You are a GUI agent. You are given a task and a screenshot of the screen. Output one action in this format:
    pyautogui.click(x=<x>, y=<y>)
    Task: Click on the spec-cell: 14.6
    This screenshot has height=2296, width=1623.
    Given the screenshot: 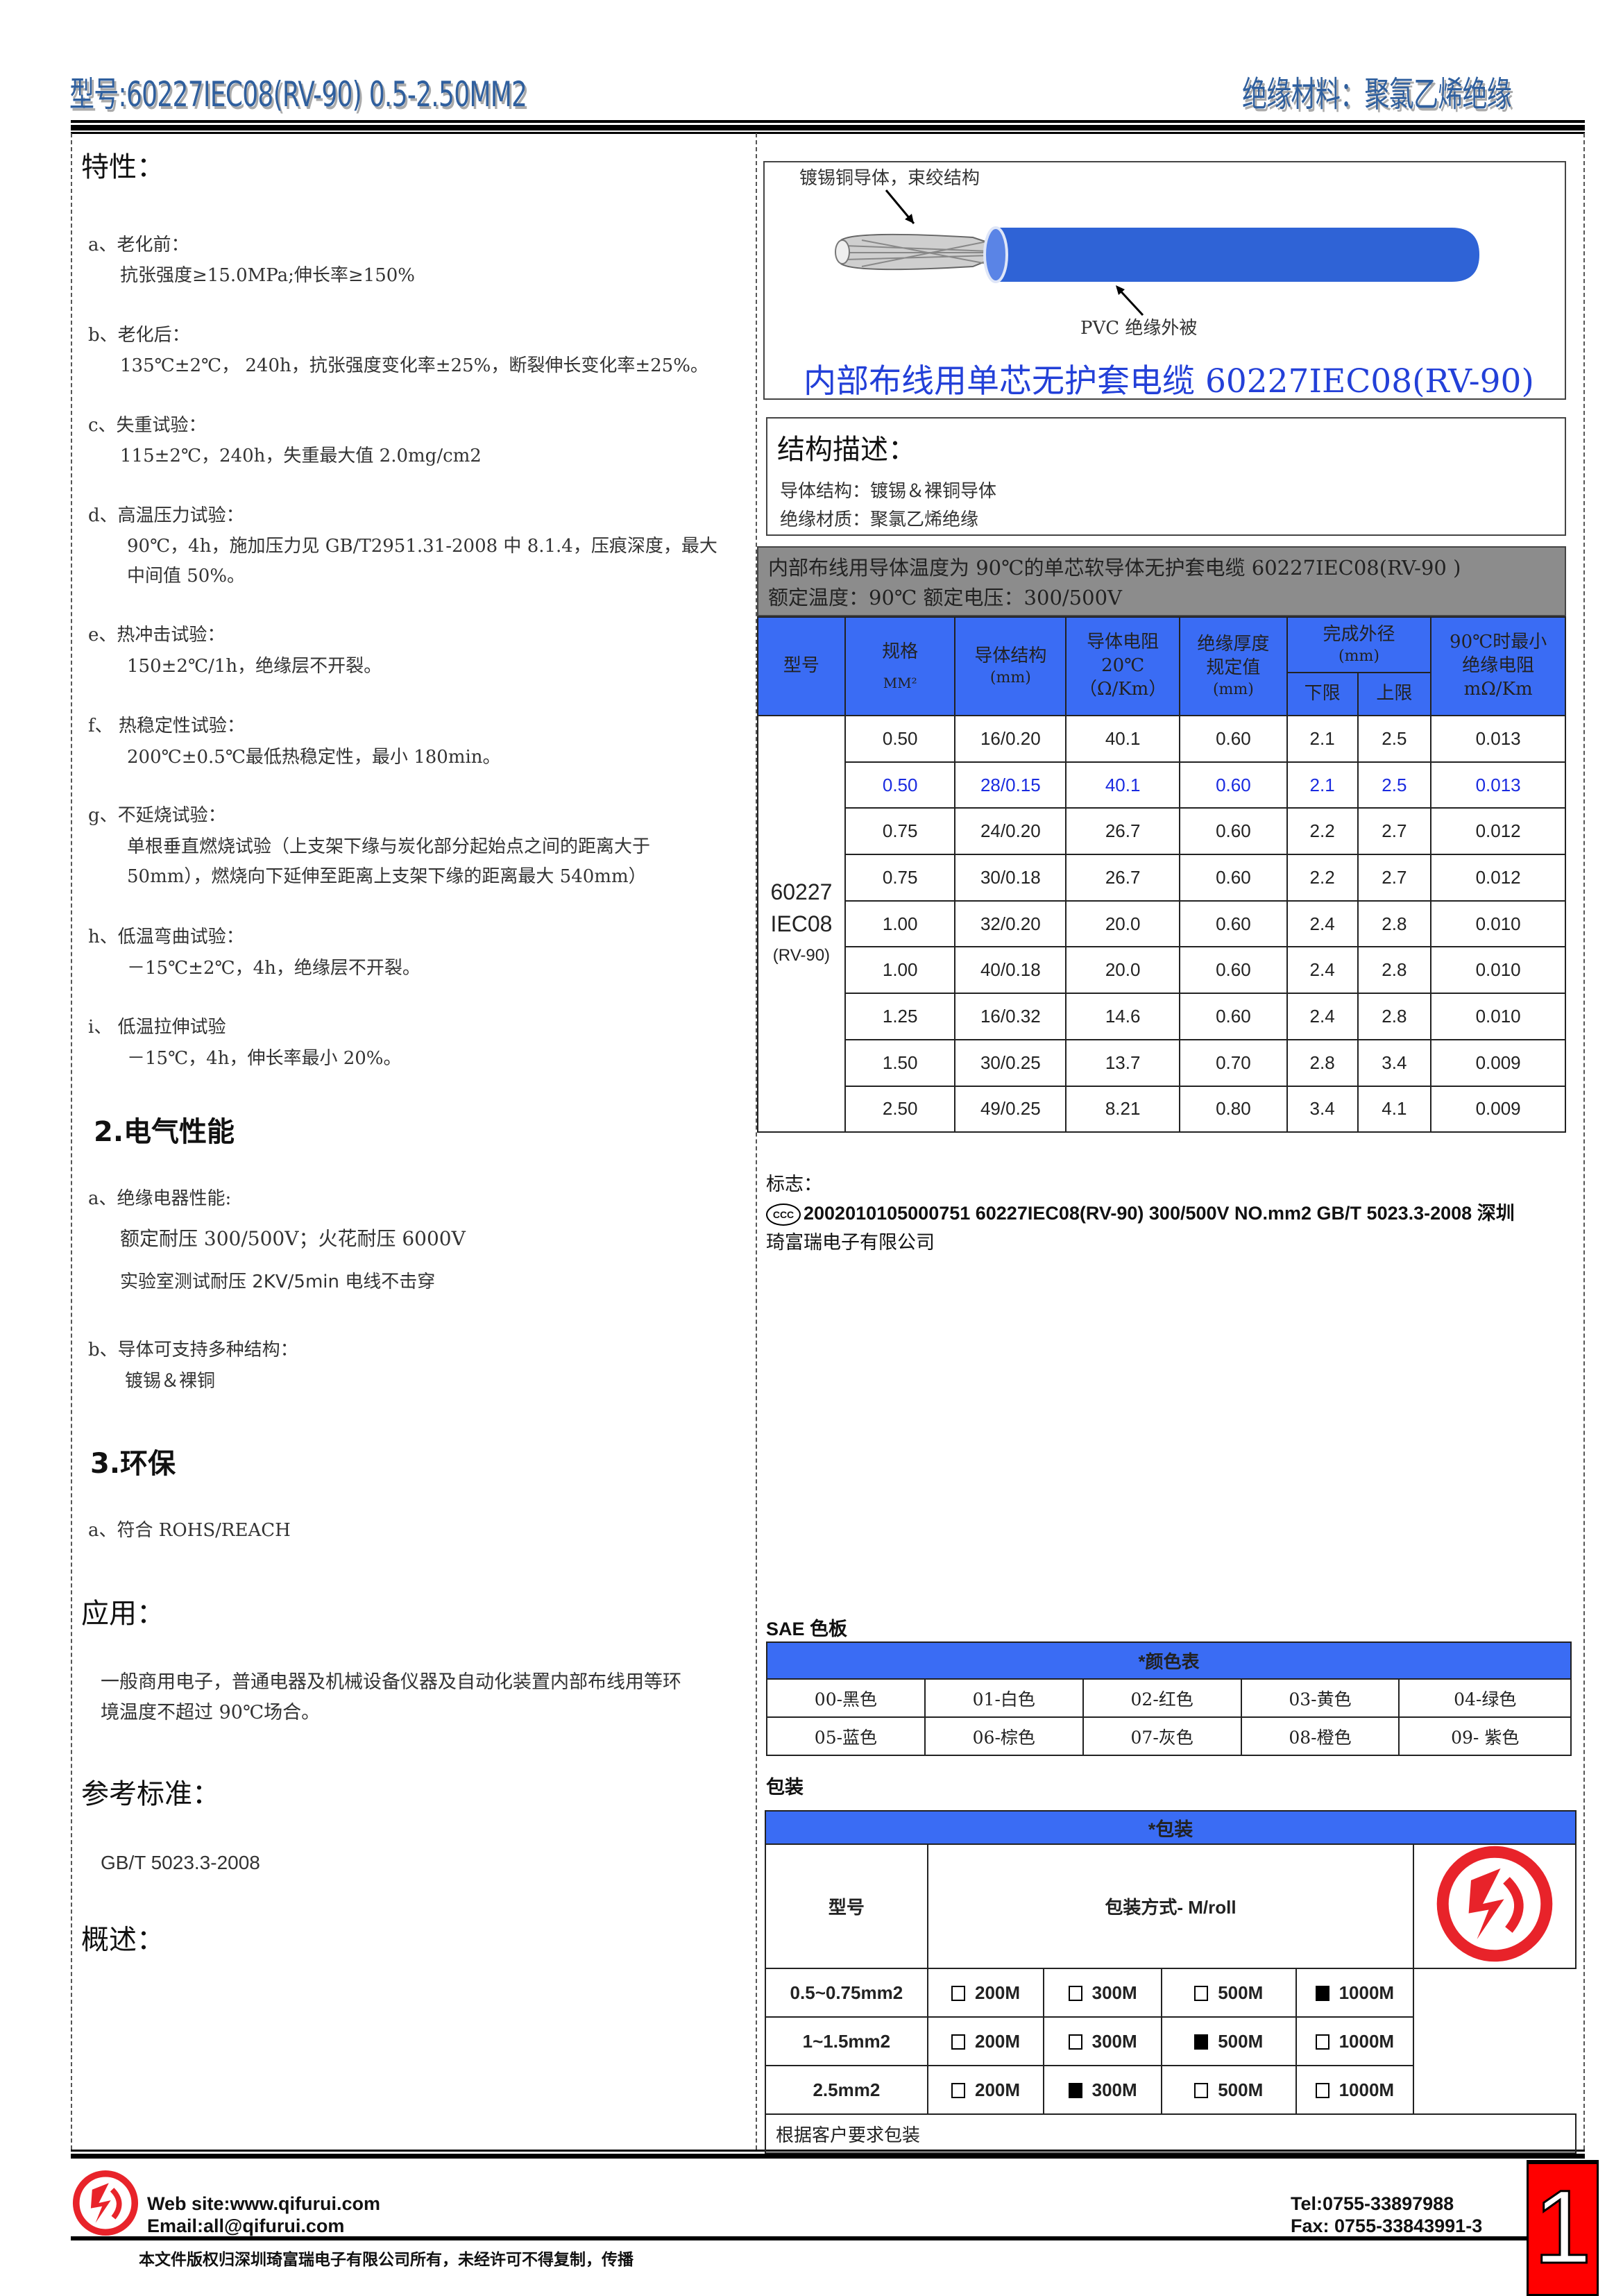 What is the action you would take?
    pyautogui.click(x=1123, y=1017)
    